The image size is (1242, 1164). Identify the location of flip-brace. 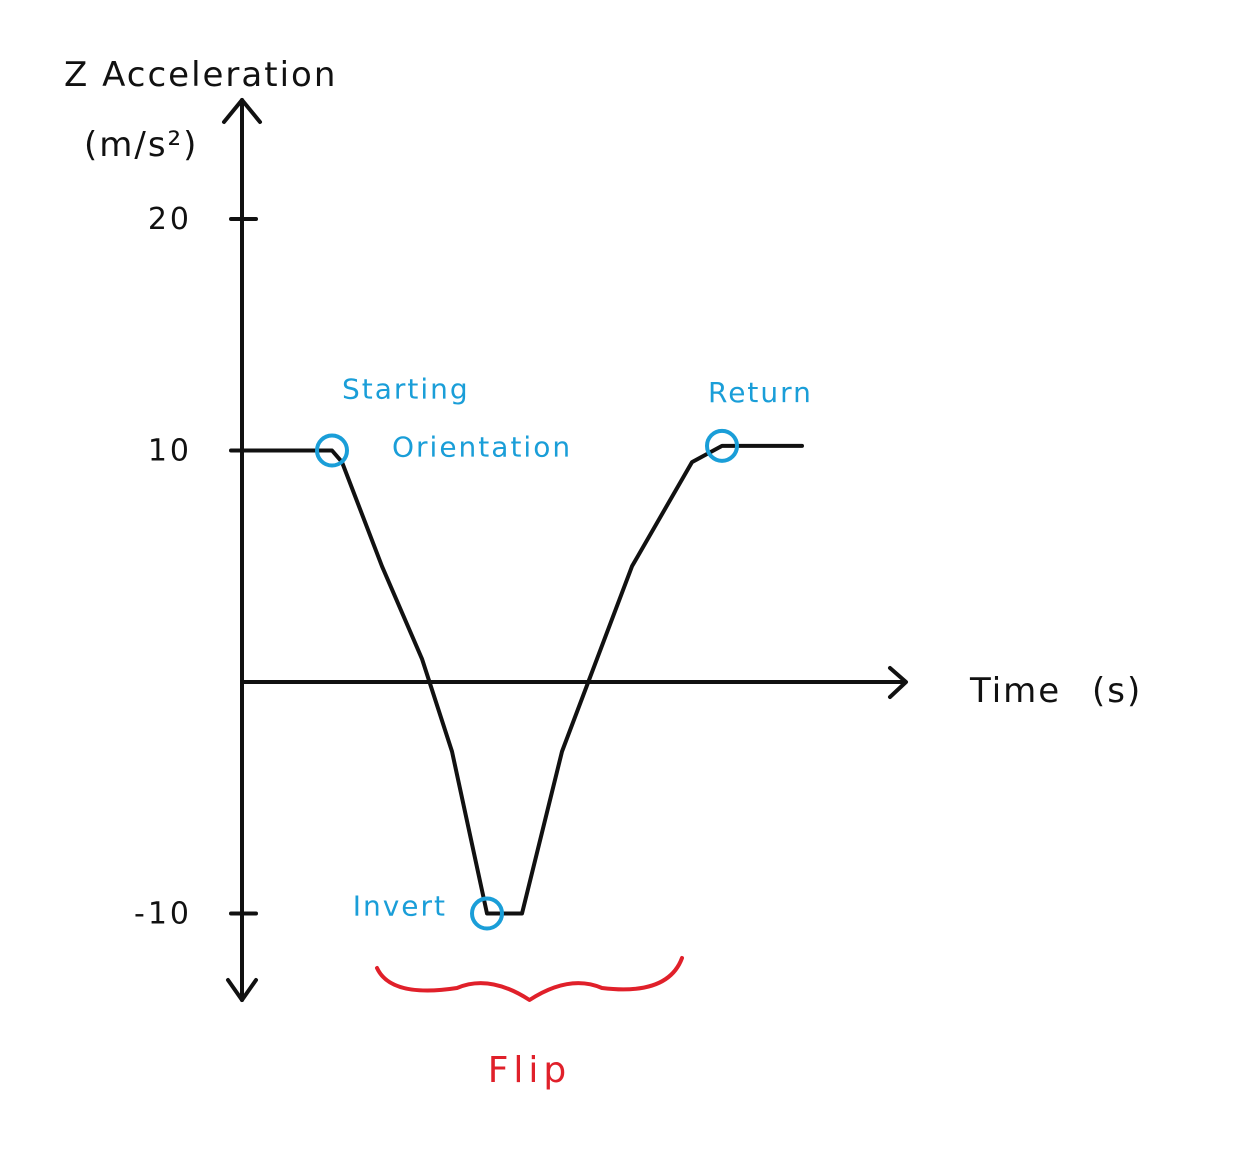
(529, 979).